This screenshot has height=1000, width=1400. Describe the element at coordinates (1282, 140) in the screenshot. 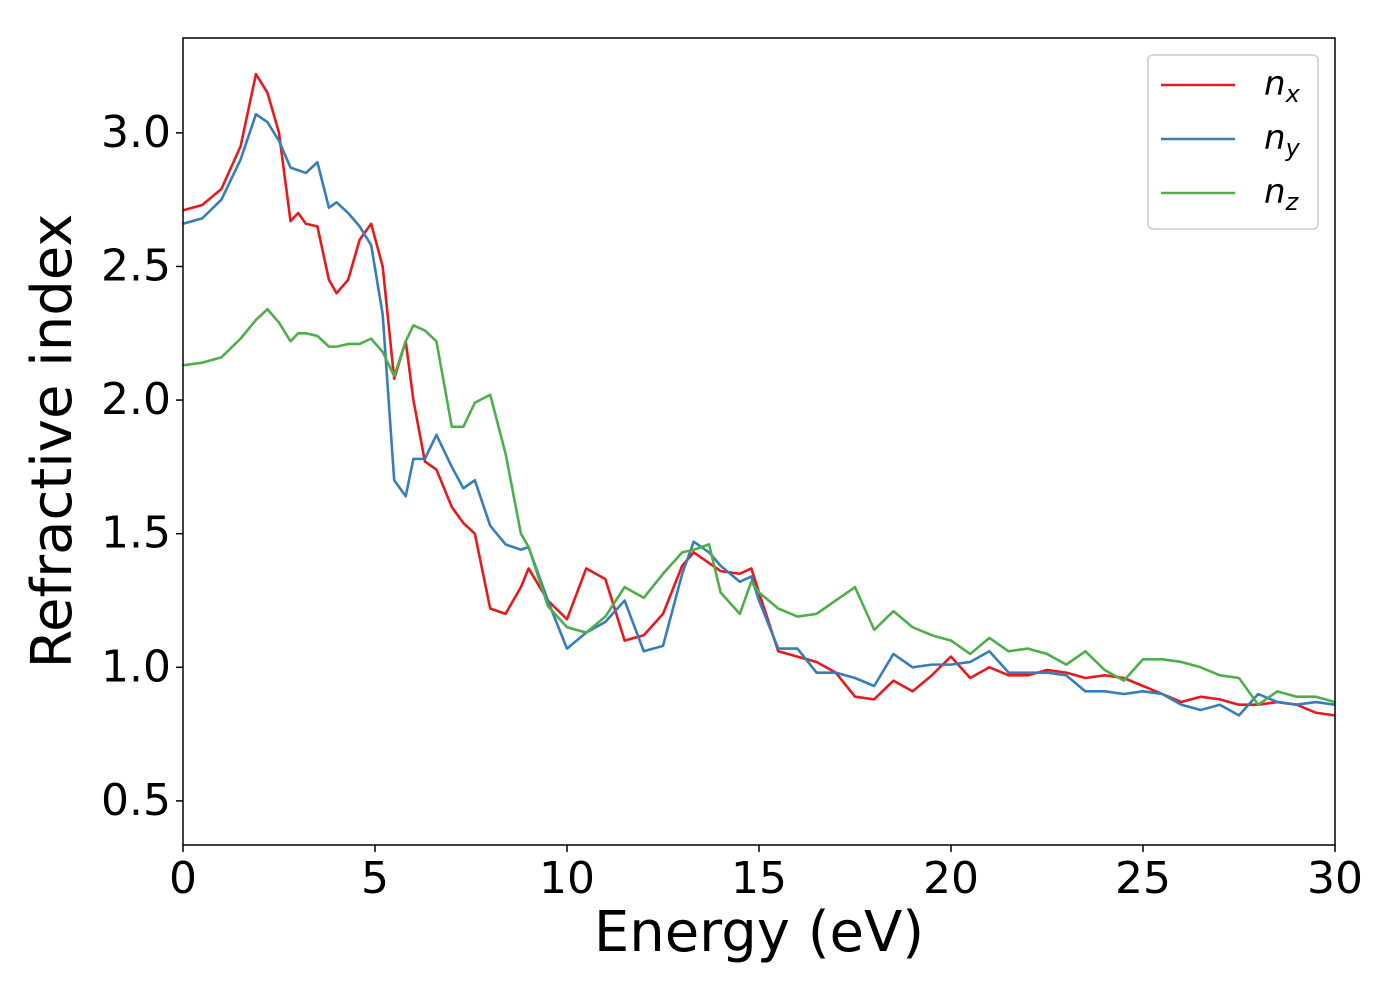

I see `legend-label: ny` at that location.